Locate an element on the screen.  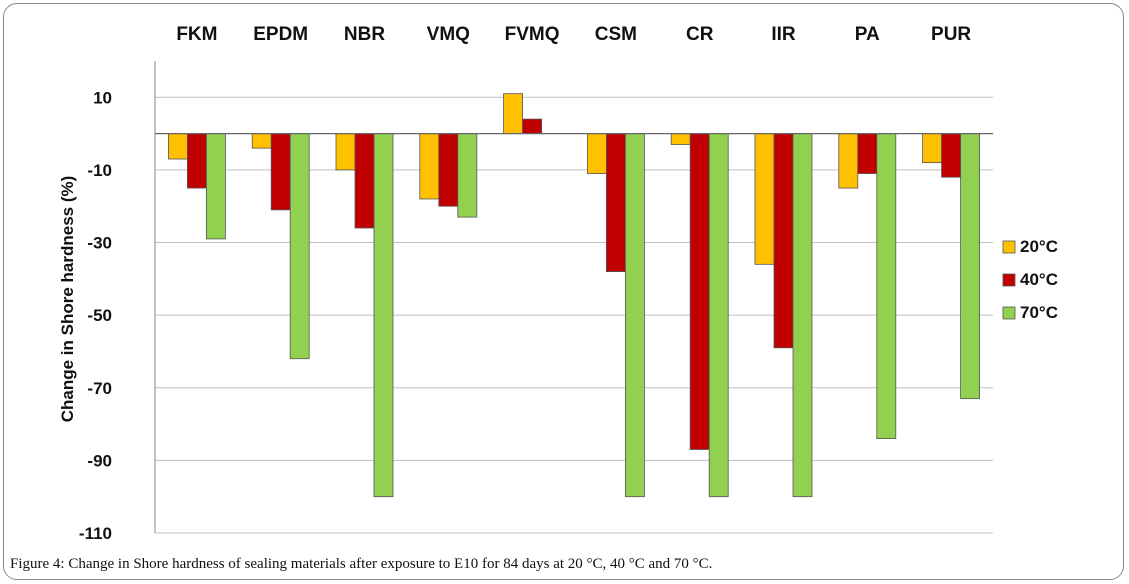
legend: 20°C 40°C 70°C is located at coordinates (1030, 279).